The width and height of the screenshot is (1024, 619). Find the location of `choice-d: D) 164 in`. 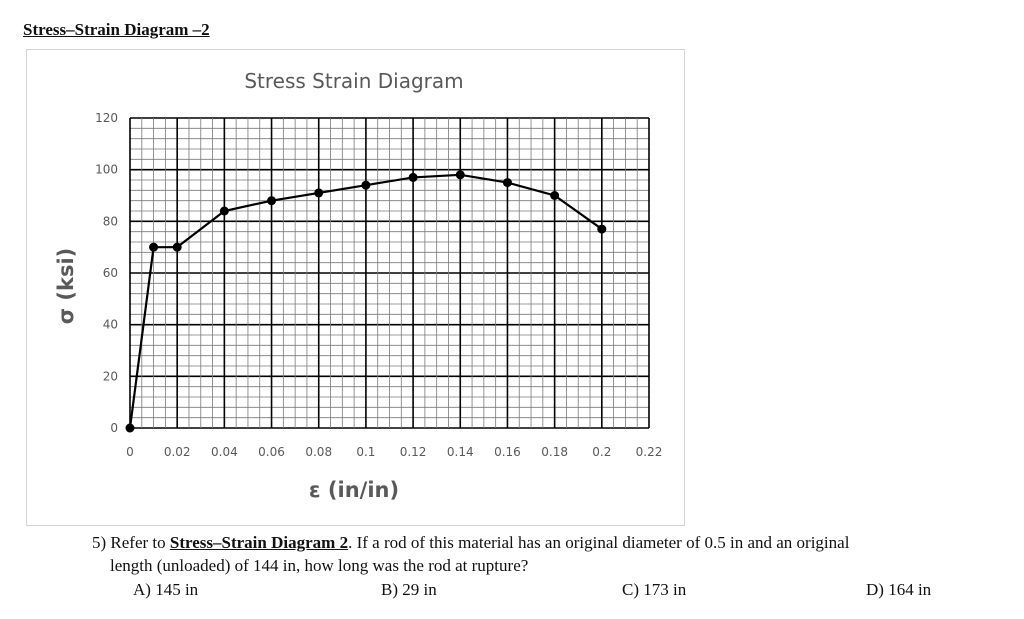

choice-d: D) 164 in is located at coordinates (899, 589).